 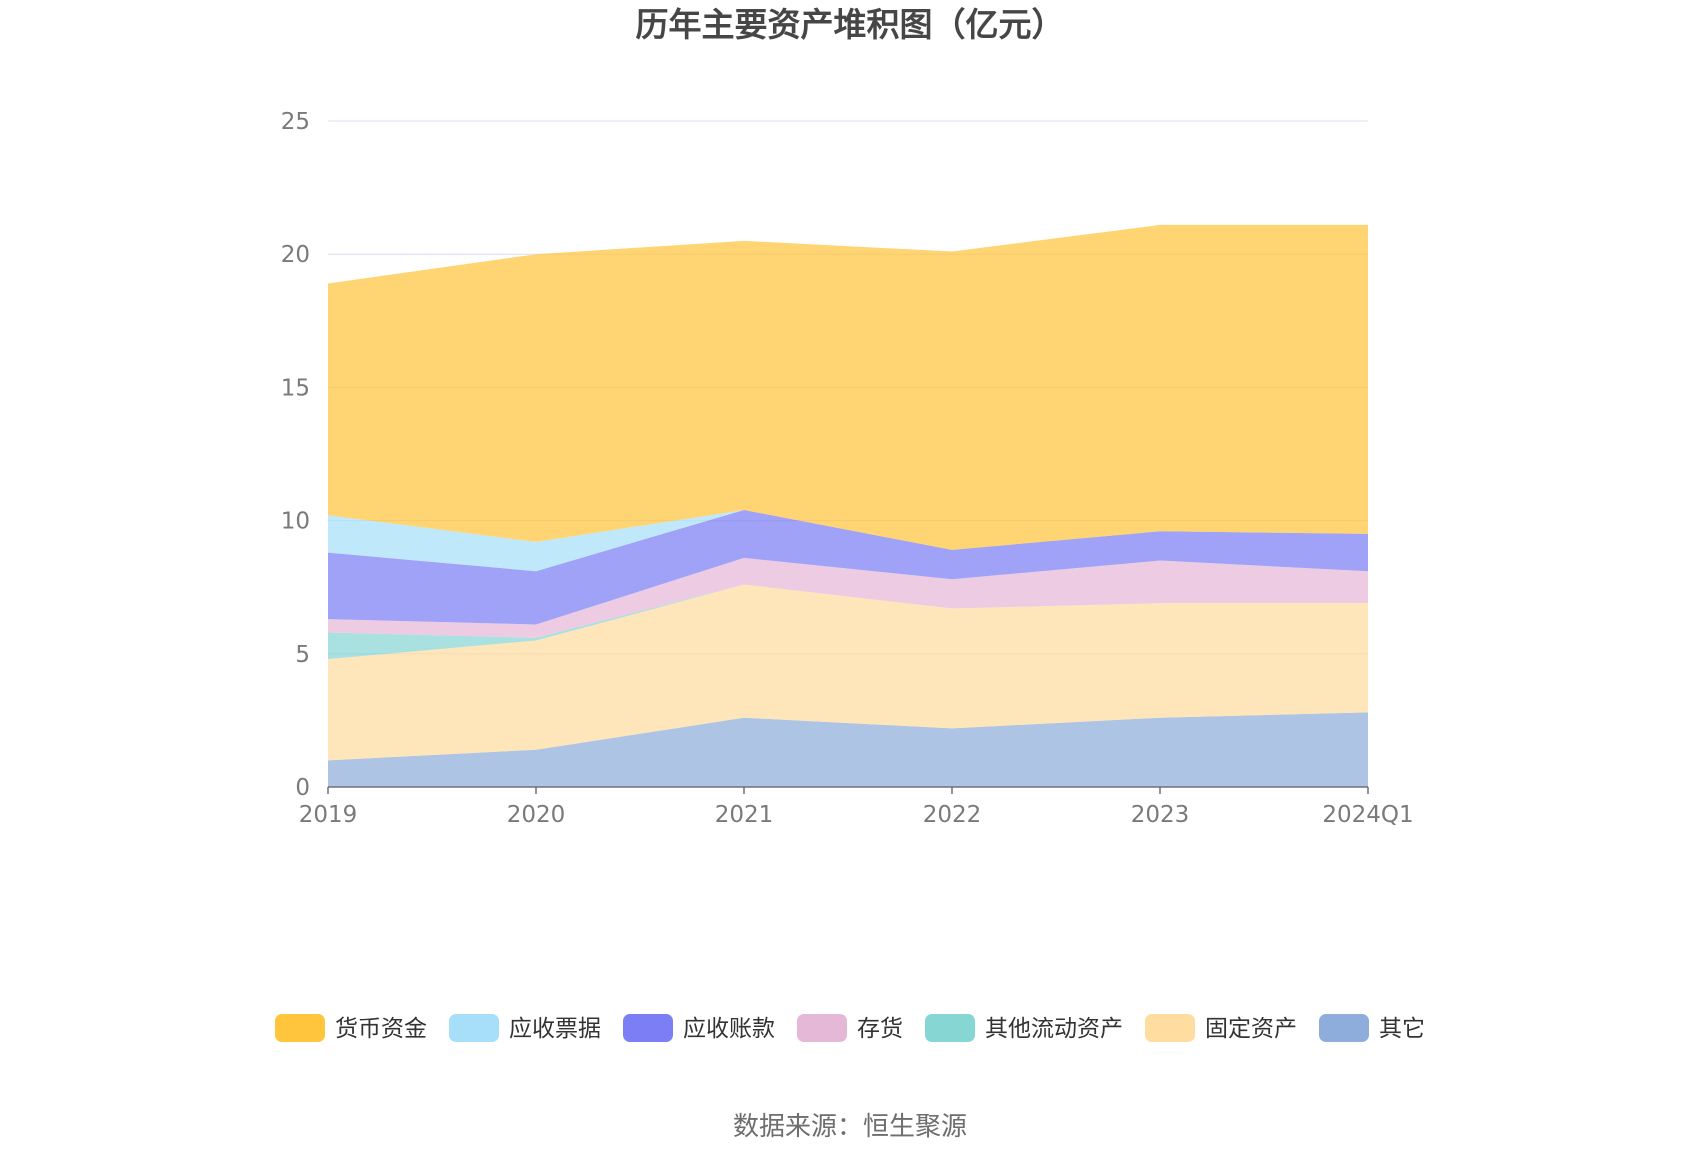 I want to click on legend-item: 应收账款, so click(x=699, y=1028).